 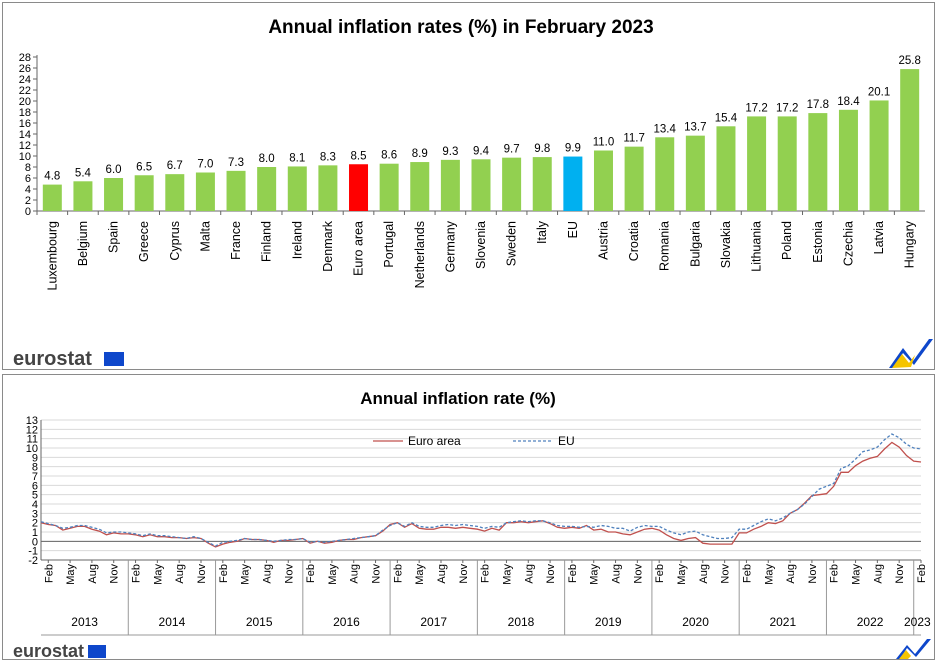 I want to click on category-label: Euro area, so click(x=359, y=248).